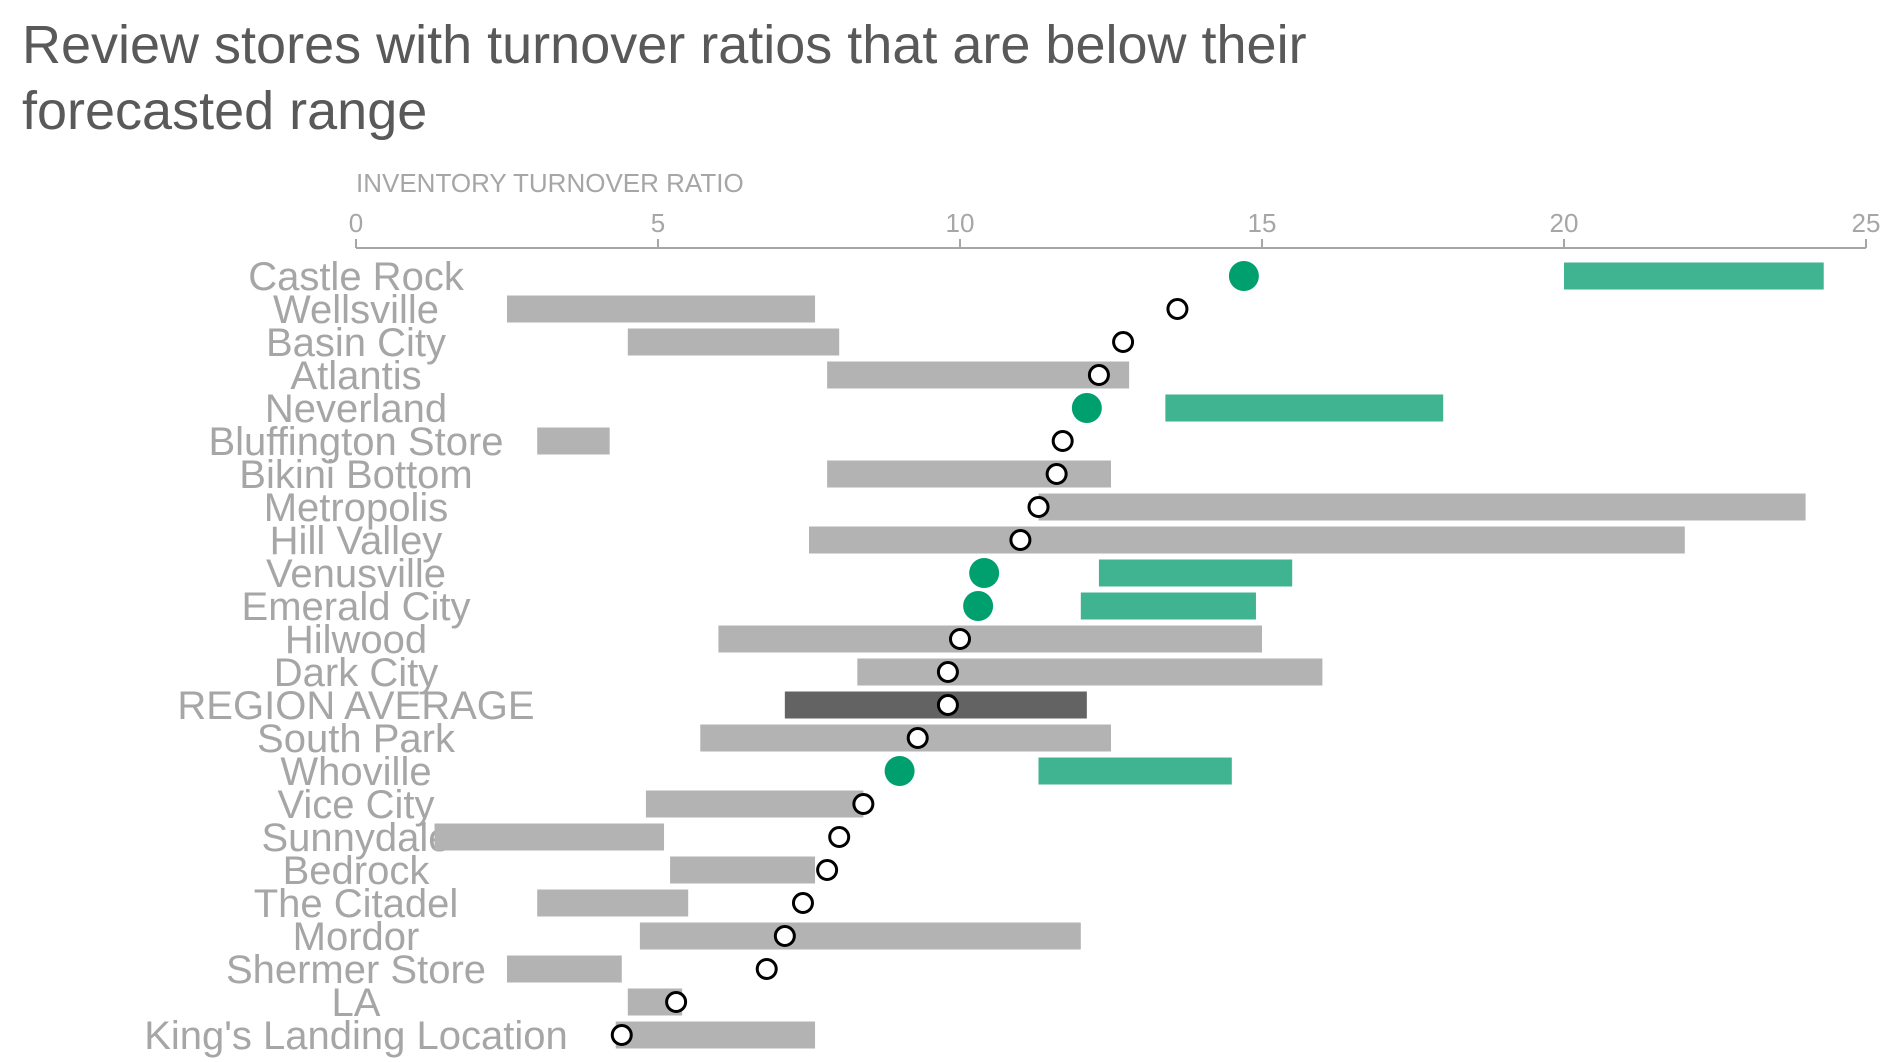  I want to click on category-label-wellsville: Wellsville, so click(356, 310).